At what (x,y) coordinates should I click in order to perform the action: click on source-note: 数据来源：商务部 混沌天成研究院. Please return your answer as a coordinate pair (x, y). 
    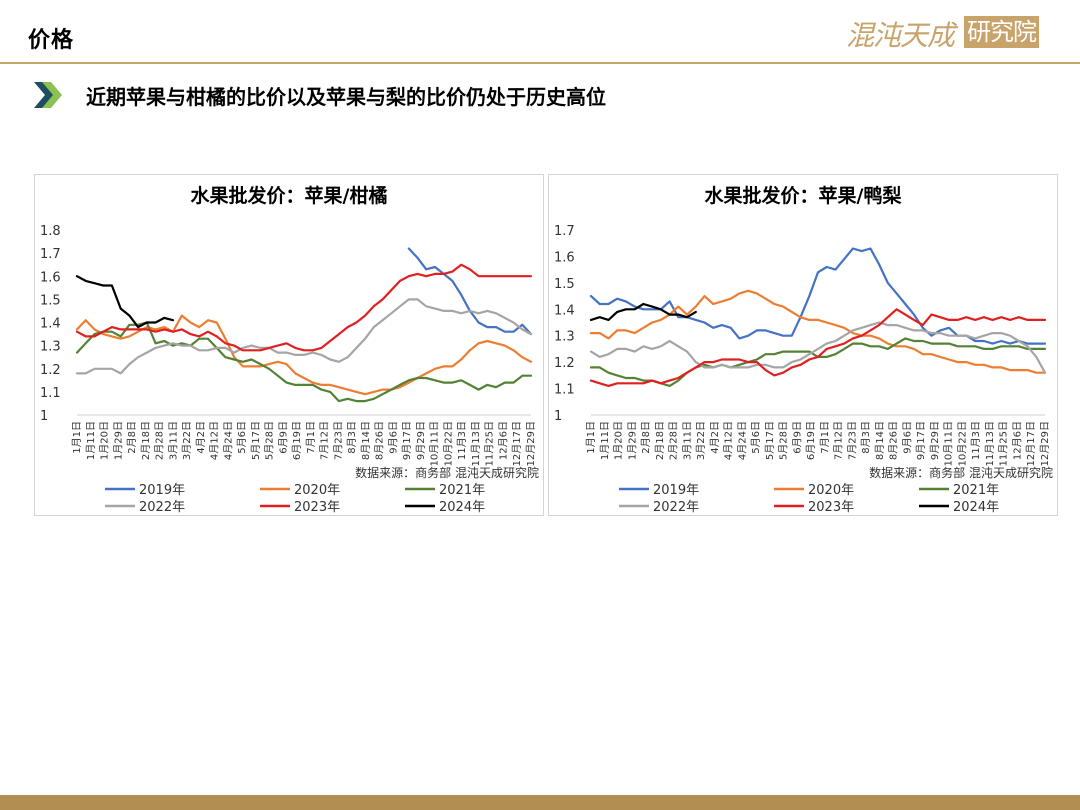
    Looking at the image, I should click on (961, 472).